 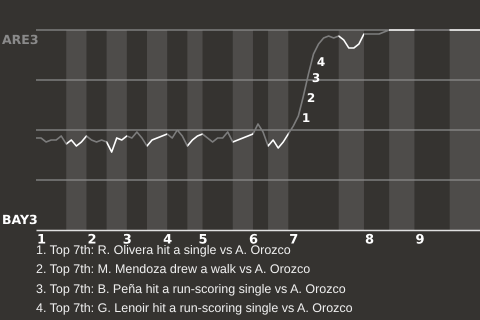 What do you see at coordinates (419, 240) in the screenshot?
I see `x-tick-label: 9` at bounding box center [419, 240].